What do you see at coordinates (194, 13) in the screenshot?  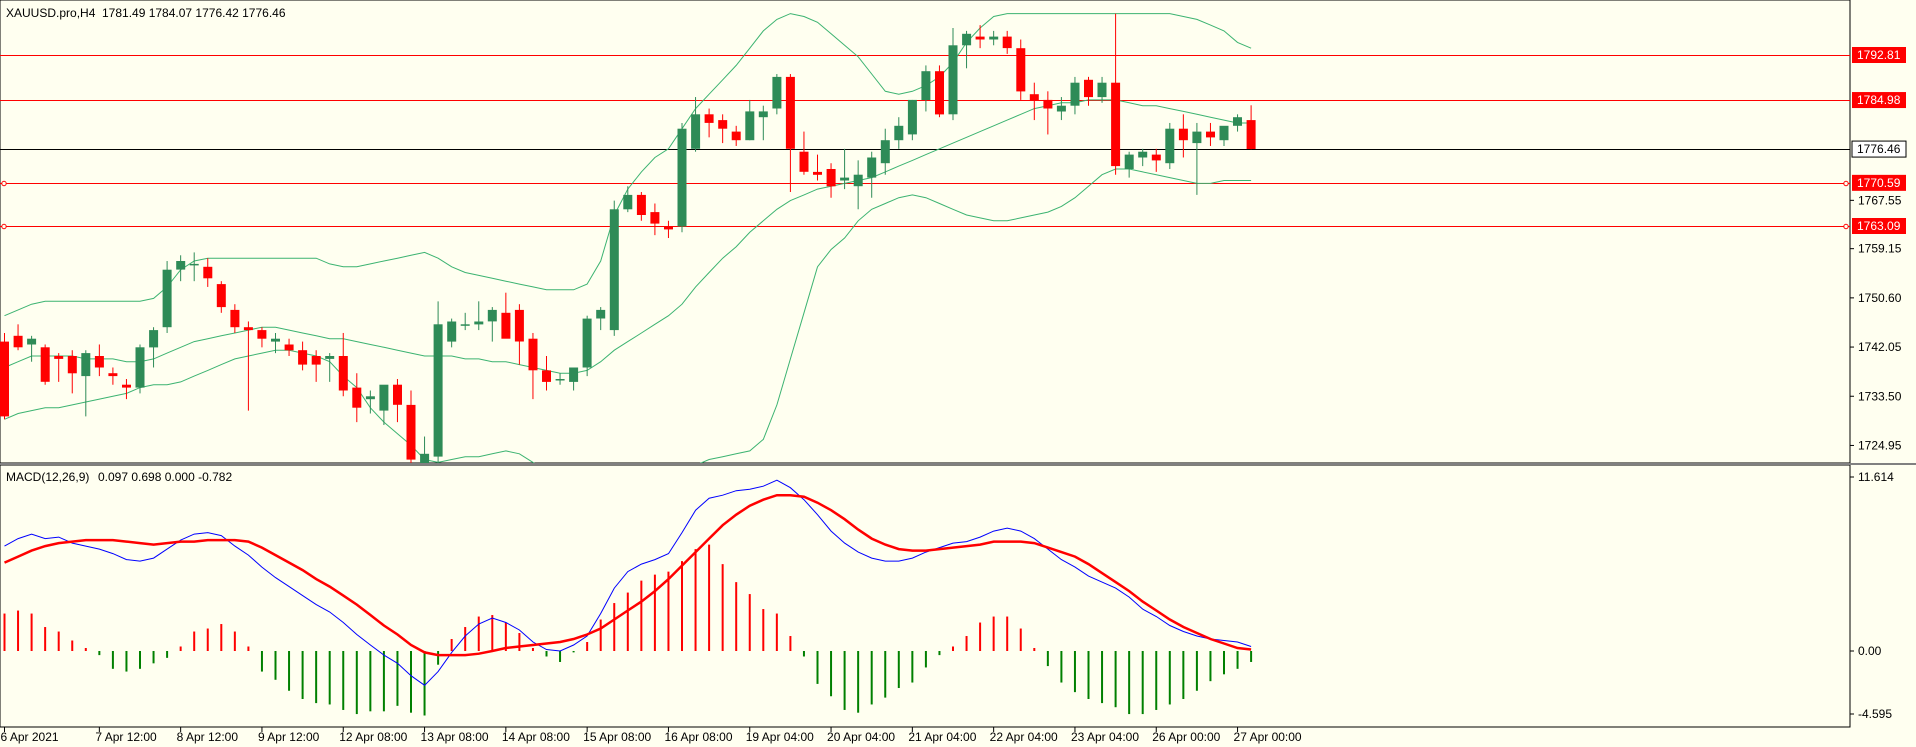 I see `ohlc-header: 1781.49 1784.07 1776.42 1776.46` at bounding box center [194, 13].